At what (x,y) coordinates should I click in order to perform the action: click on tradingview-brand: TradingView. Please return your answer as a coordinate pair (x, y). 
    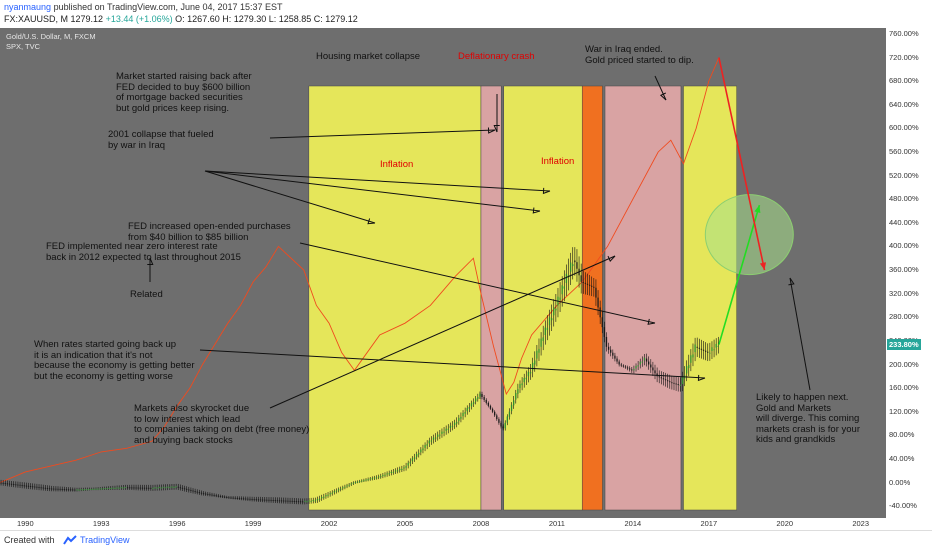
    Looking at the image, I should click on (105, 540).